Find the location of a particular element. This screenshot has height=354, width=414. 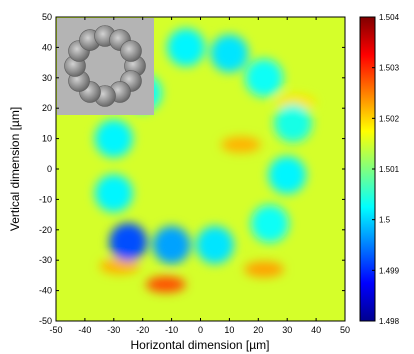

x-tick-label: 30 is located at coordinates (287, 330).